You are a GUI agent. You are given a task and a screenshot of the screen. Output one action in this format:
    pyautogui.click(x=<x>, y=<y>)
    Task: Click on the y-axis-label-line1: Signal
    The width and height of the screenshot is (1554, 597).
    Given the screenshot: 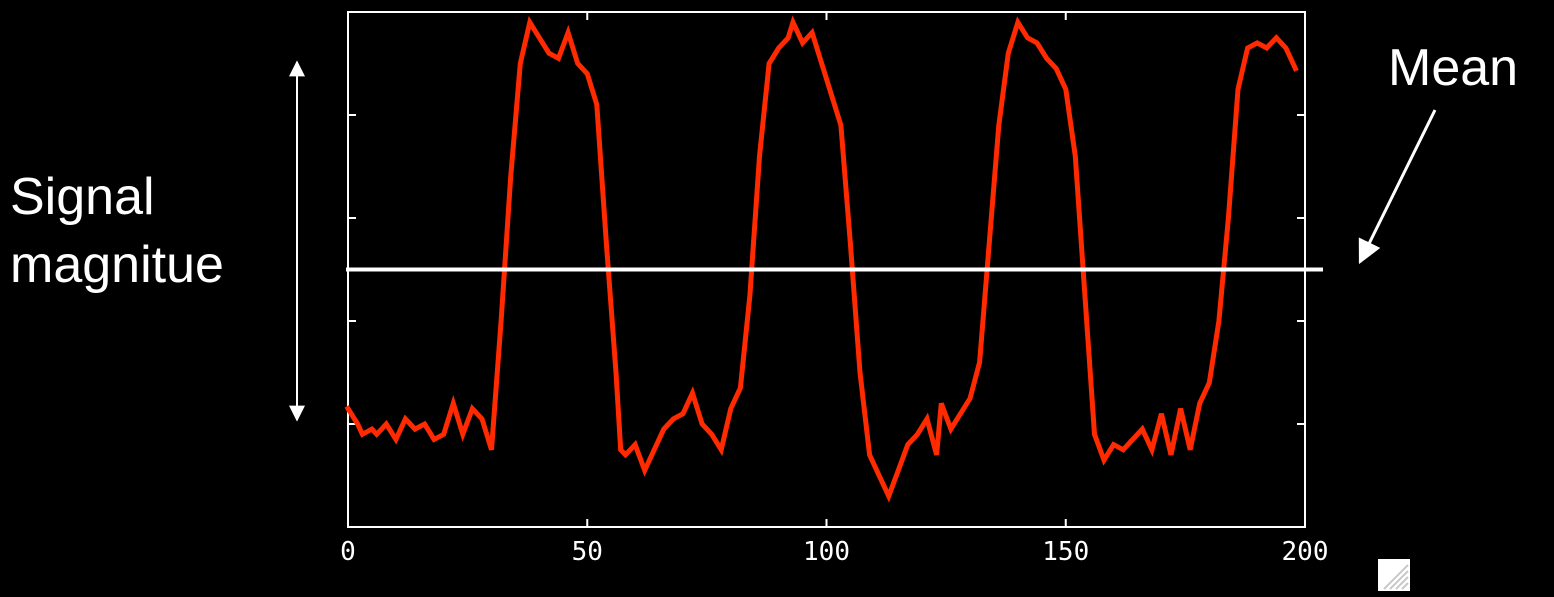 What is the action you would take?
    pyautogui.click(x=82, y=197)
    